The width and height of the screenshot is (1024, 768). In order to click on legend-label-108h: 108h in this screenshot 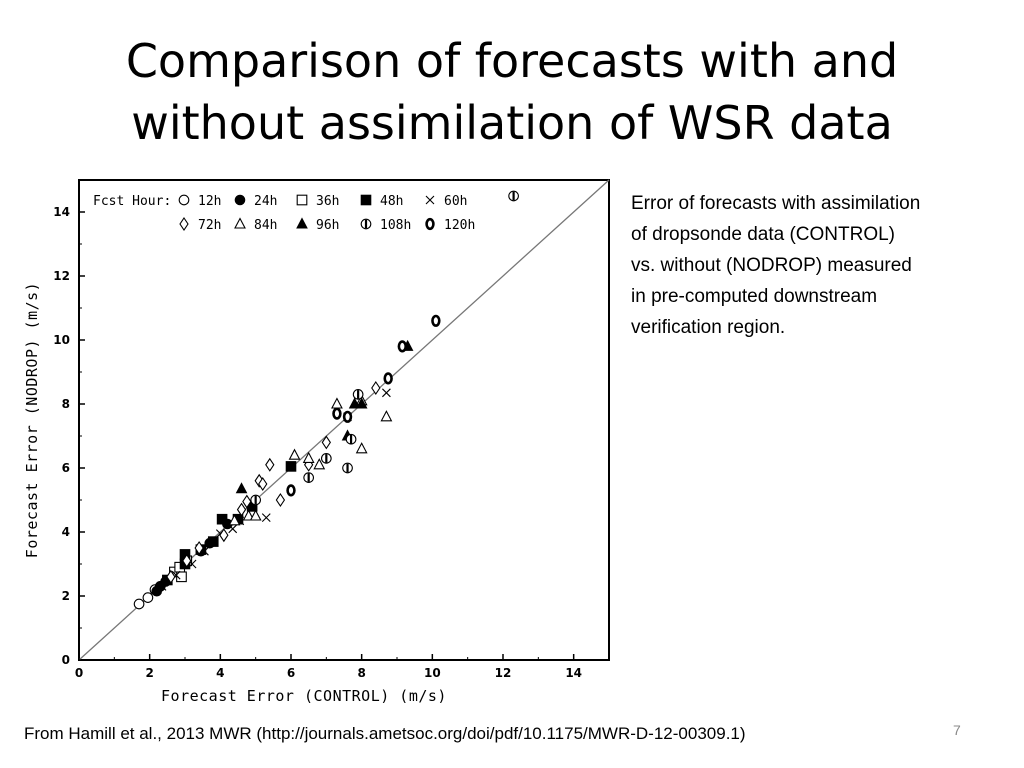, I will do `click(395, 225)`.